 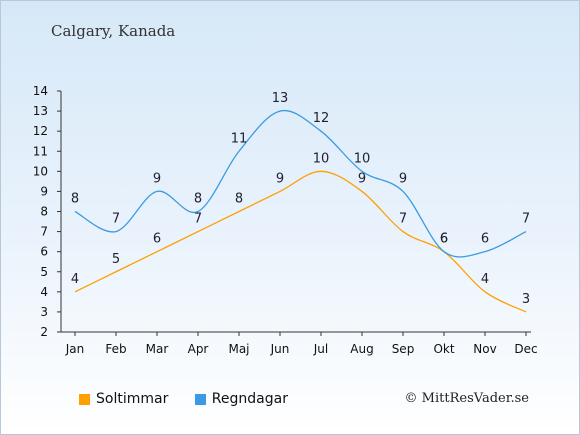 What do you see at coordinates (362, 158) in the screenshot?
I see `data-label-regndagar: 10` at bounding box center [362, 158].